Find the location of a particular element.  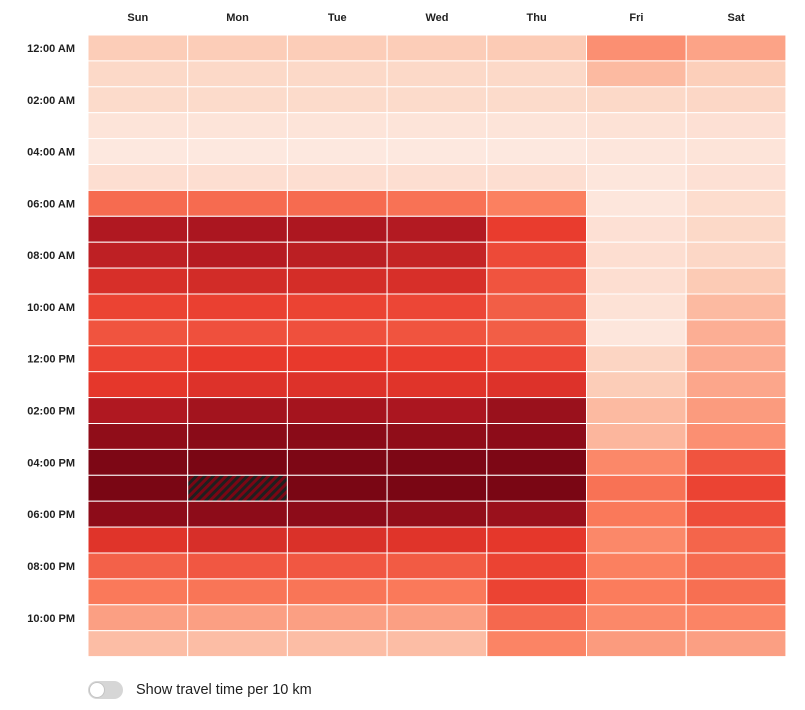

toggle-knob is located at coordinates (97, 690).